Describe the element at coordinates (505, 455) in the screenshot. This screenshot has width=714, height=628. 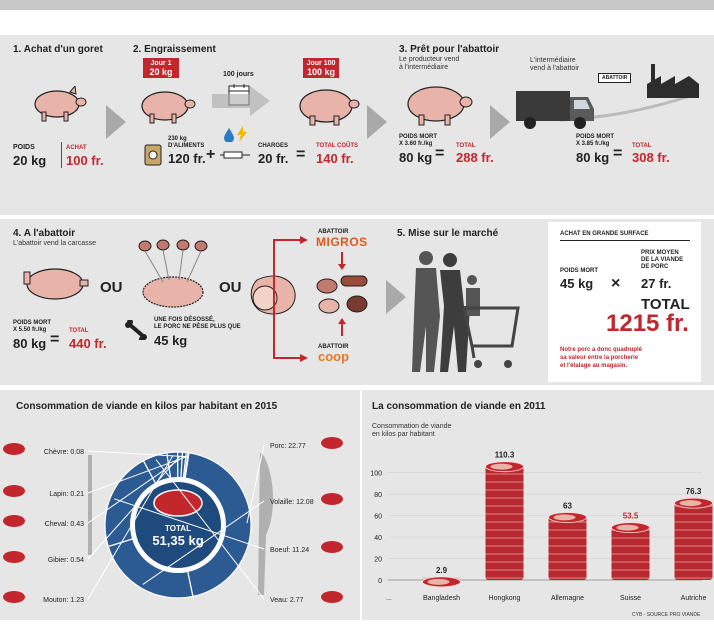
I see `bar-value-label: 110.3` at that location.